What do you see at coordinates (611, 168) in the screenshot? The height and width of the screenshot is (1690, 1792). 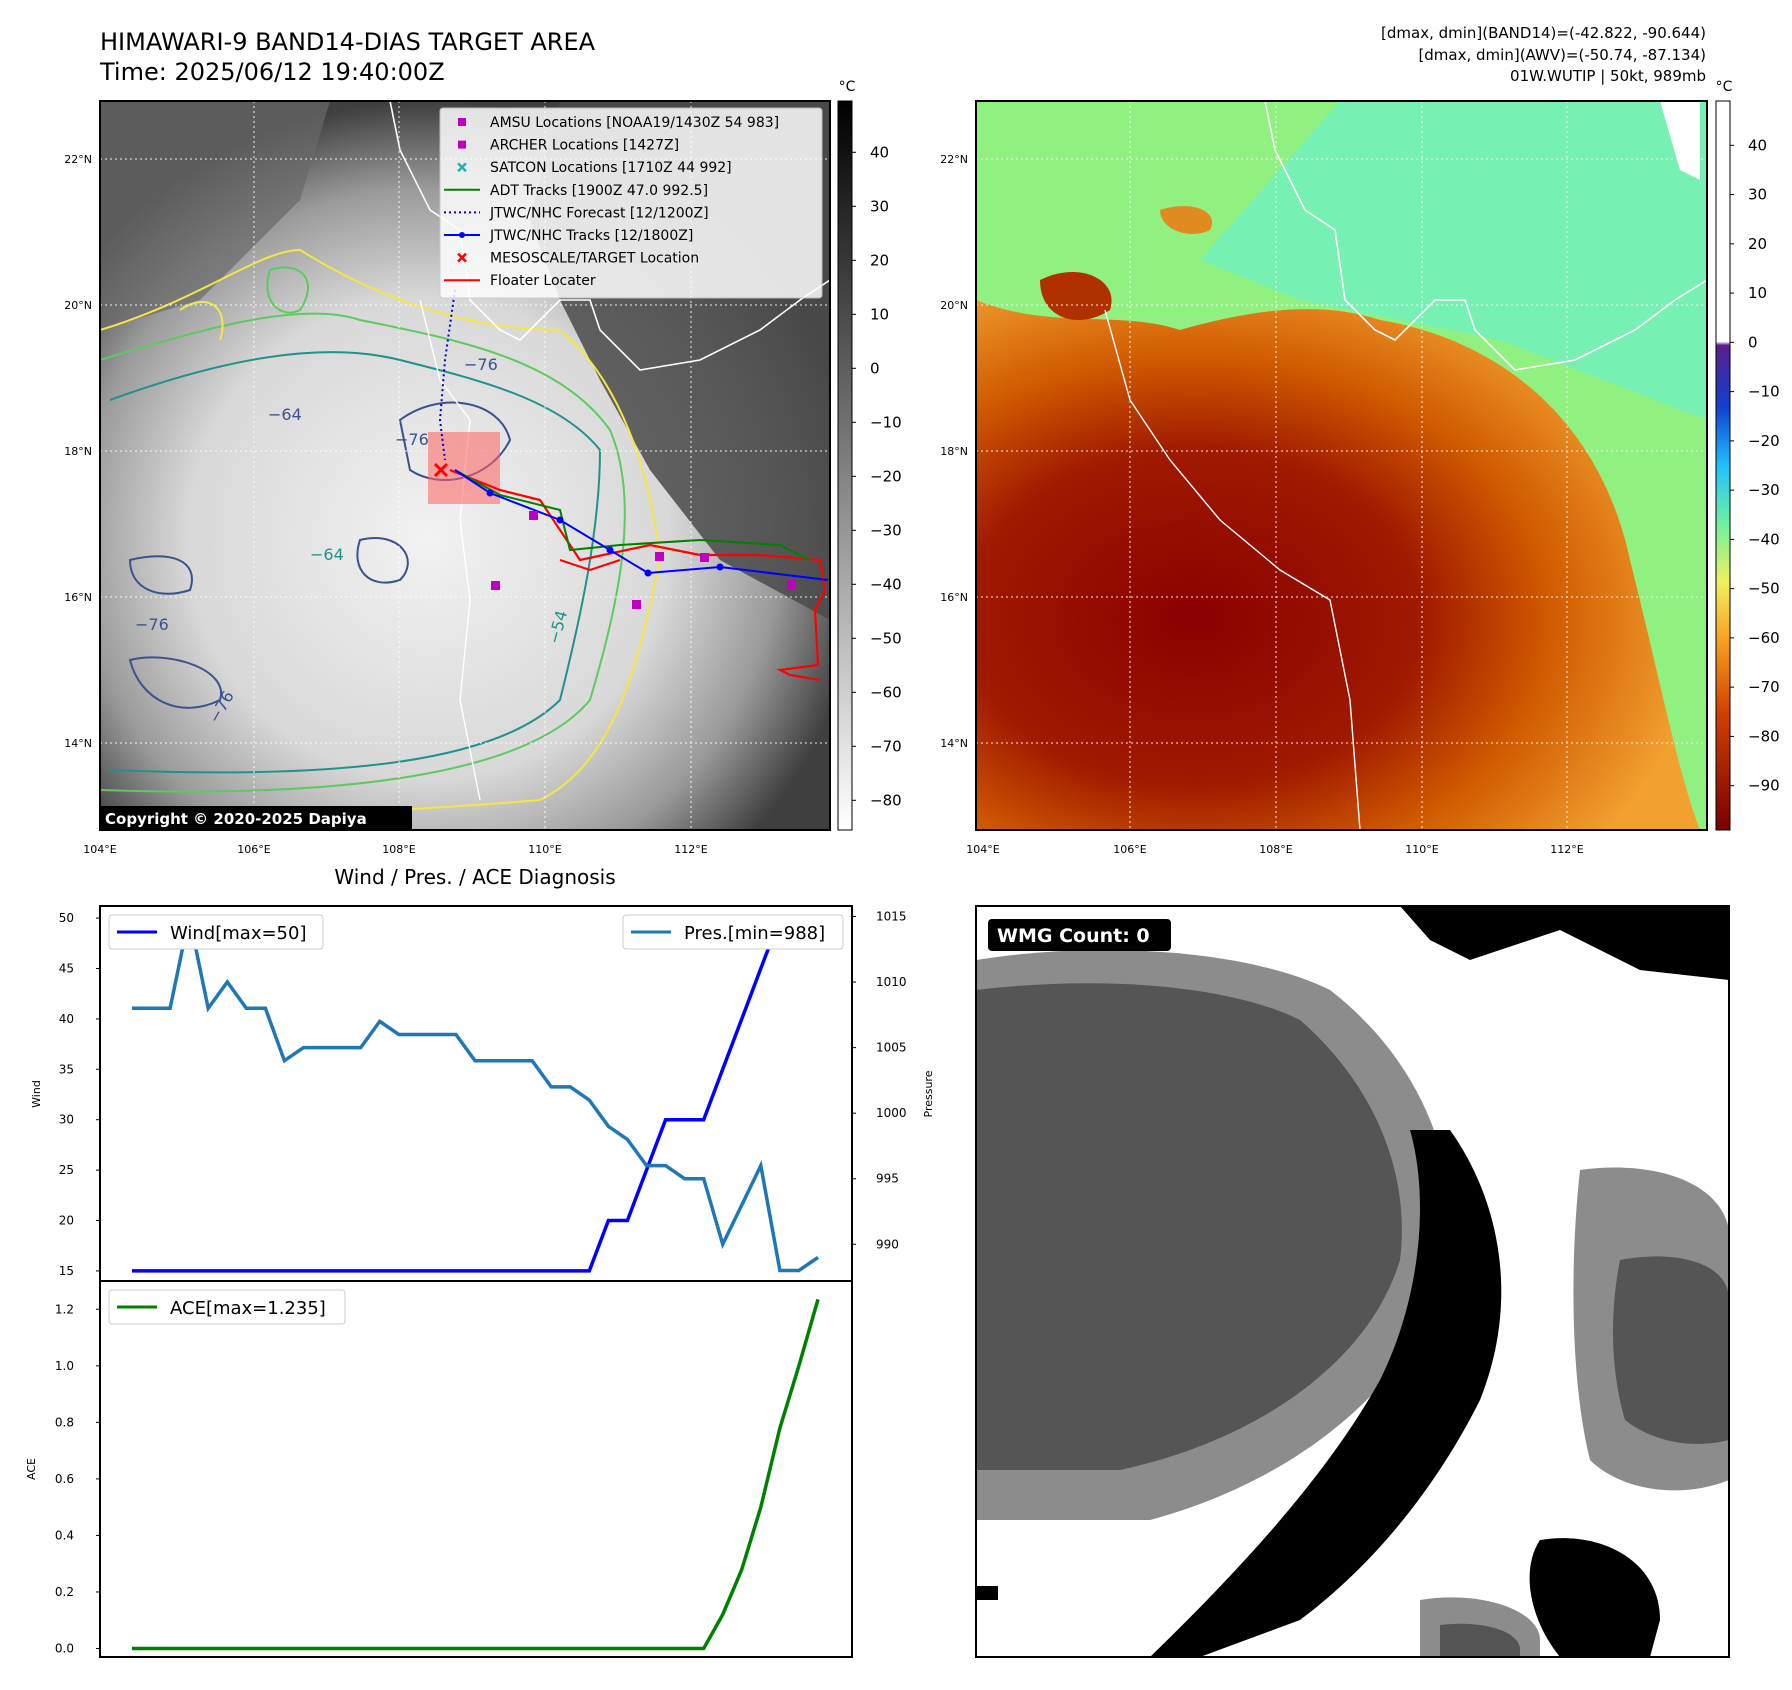 I see `legend-label: SATCON Locations [1710Z 44 992]` at bounding box center [611, 168].